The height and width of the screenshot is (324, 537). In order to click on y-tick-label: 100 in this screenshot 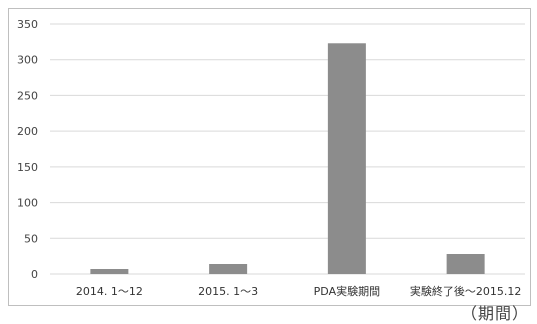, I will do `click(27, 203)`.